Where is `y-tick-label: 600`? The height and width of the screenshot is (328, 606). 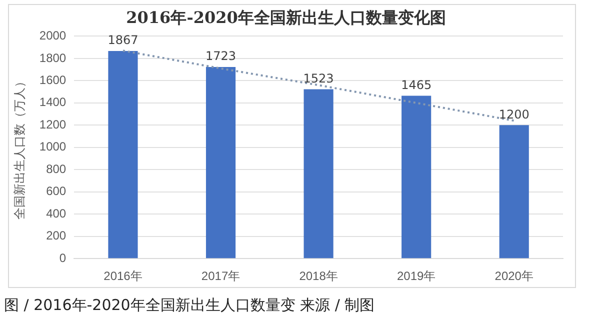
y-tick-label: 600 is located at coordinates (56, 191).